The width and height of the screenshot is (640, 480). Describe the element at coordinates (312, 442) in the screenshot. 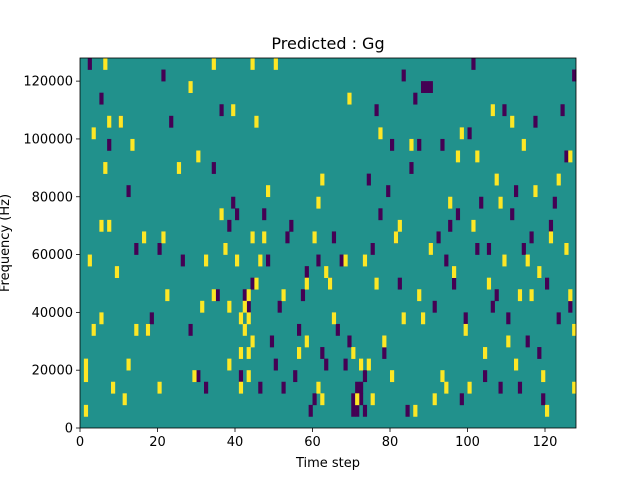

I see `x-tick-label: 60` at that location.